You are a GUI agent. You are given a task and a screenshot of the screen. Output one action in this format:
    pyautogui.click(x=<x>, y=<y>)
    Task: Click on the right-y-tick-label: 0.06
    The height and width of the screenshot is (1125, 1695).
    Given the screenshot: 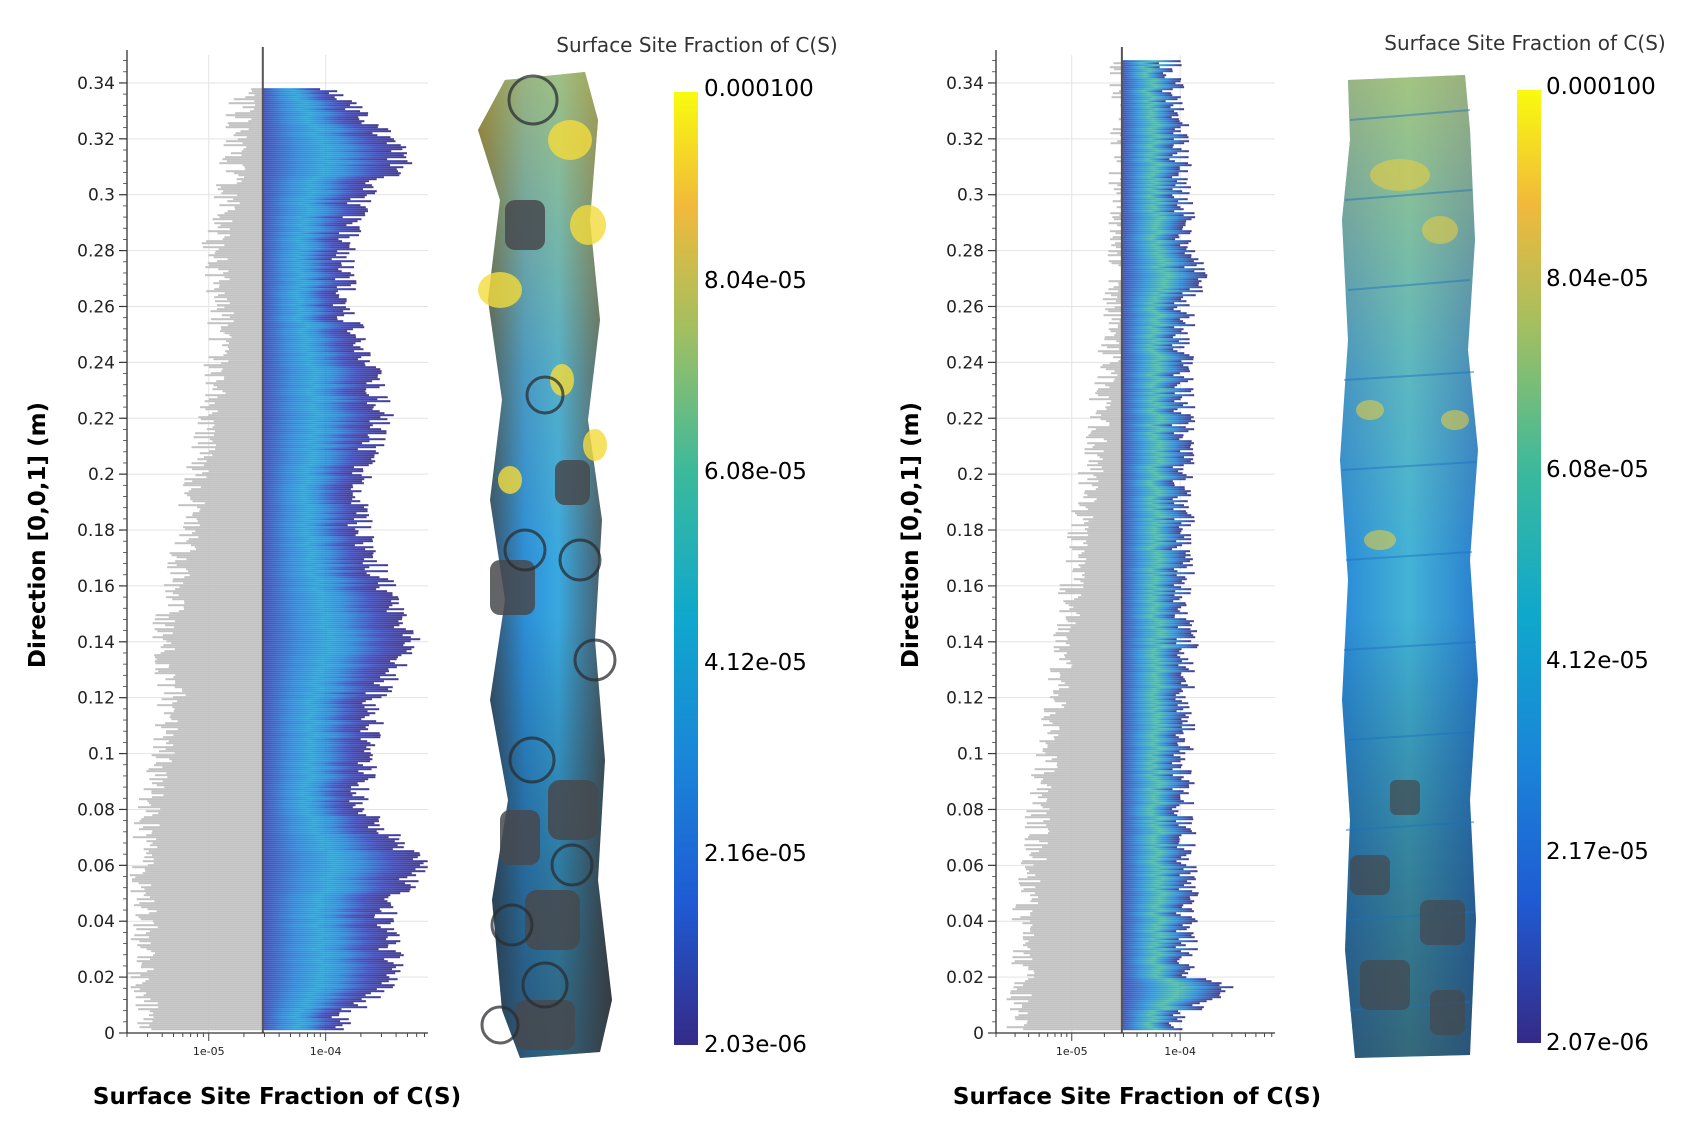 What is the action you would take?
    pyautogui.click(x=965, y=866)
    